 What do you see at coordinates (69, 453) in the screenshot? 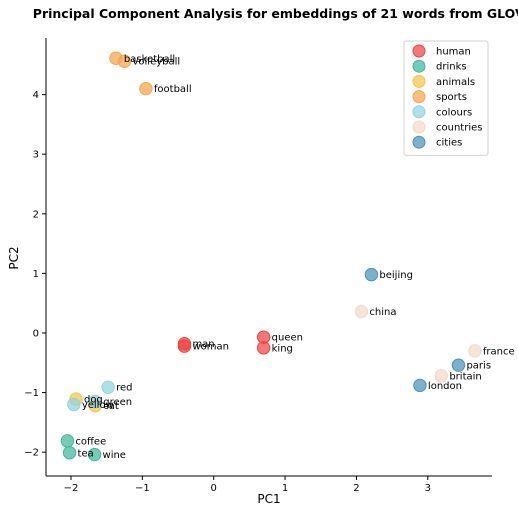
I see `data-point-tea` at bounding box center [69, 453].